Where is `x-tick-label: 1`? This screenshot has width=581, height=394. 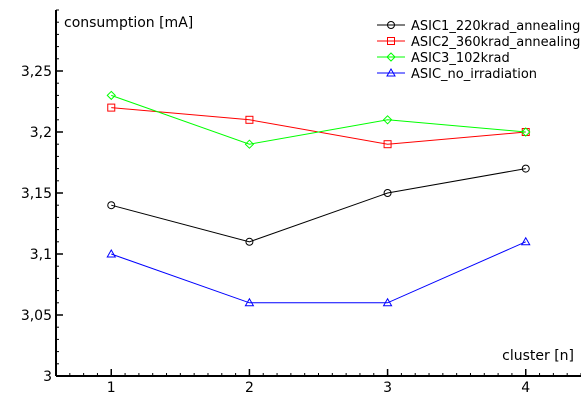 x-tick-label: 1 is located at coordinates (111, 387).